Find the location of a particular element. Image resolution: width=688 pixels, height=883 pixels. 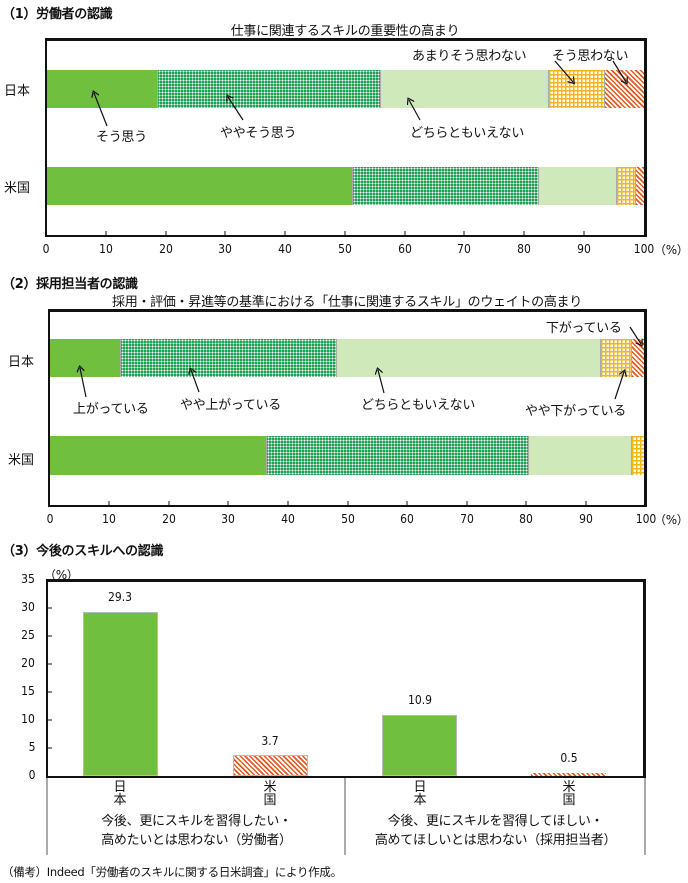

chart-2-bar-japan is located at coordinates (347, 358).